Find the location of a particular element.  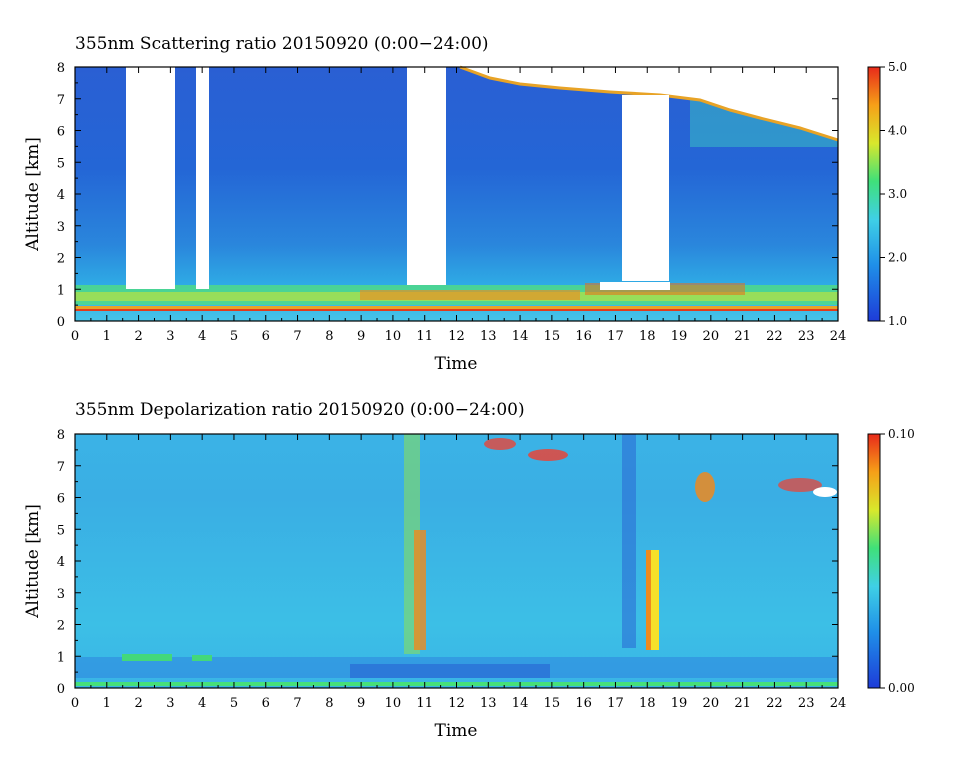

x-tick-label: 9 is located at coordinates (361, 703).